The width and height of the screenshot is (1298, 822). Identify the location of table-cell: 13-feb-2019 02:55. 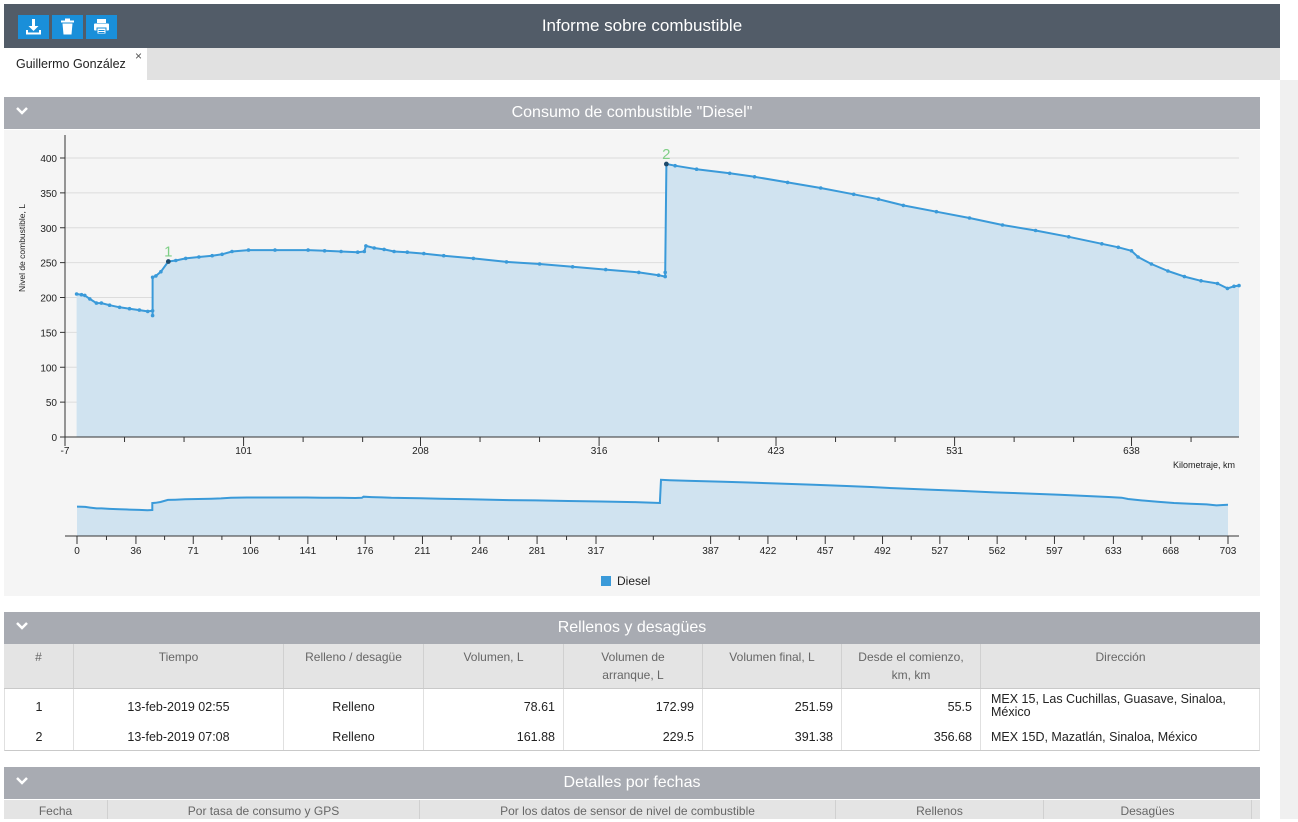
(179, 707).